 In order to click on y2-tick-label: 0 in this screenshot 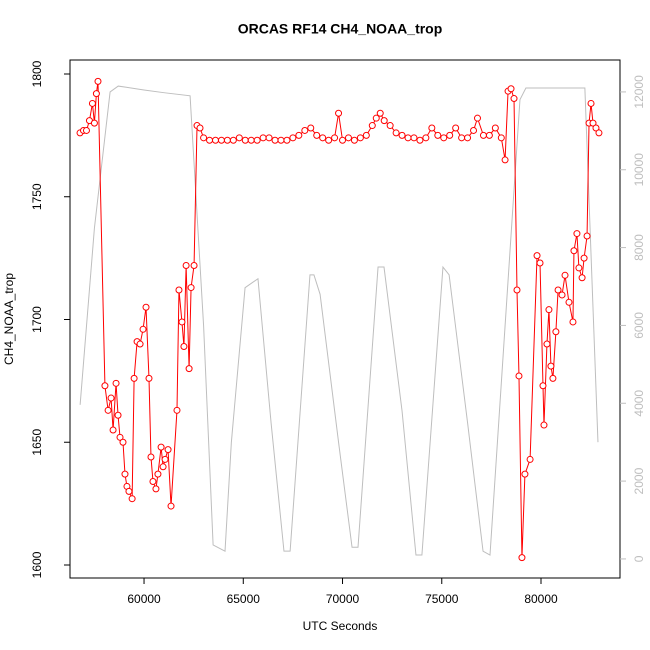, I will do `click(639, 558)`.